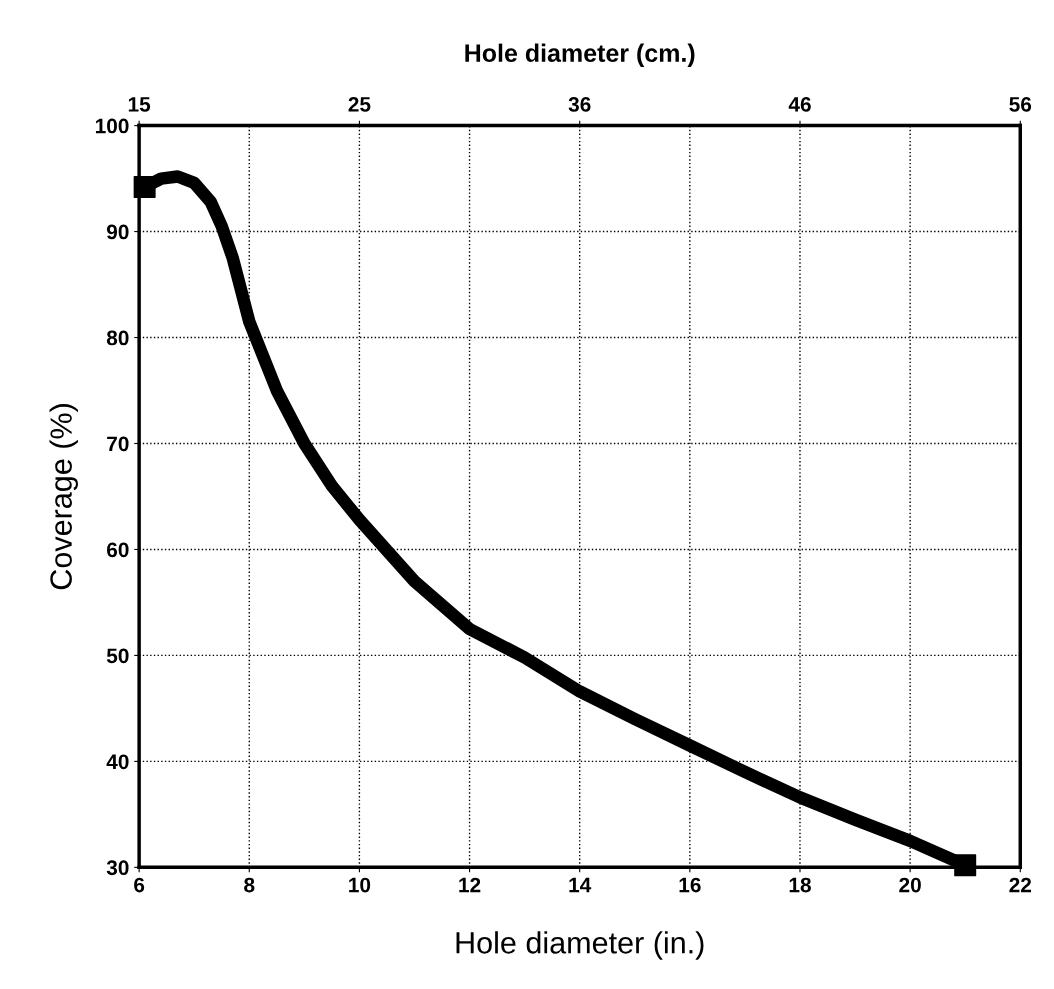 The height and width of the screenshot is (989, 1054). I want to click on x-tick-label: 20, so click(910, 885).